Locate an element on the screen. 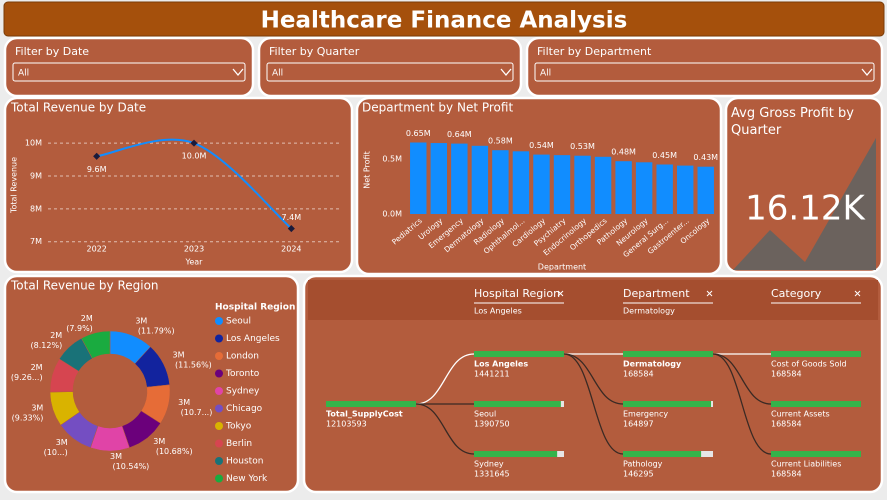 The image size is (887, 500). tree-node-label: Cost of Goods Sold is located at coordinates (809, 364).